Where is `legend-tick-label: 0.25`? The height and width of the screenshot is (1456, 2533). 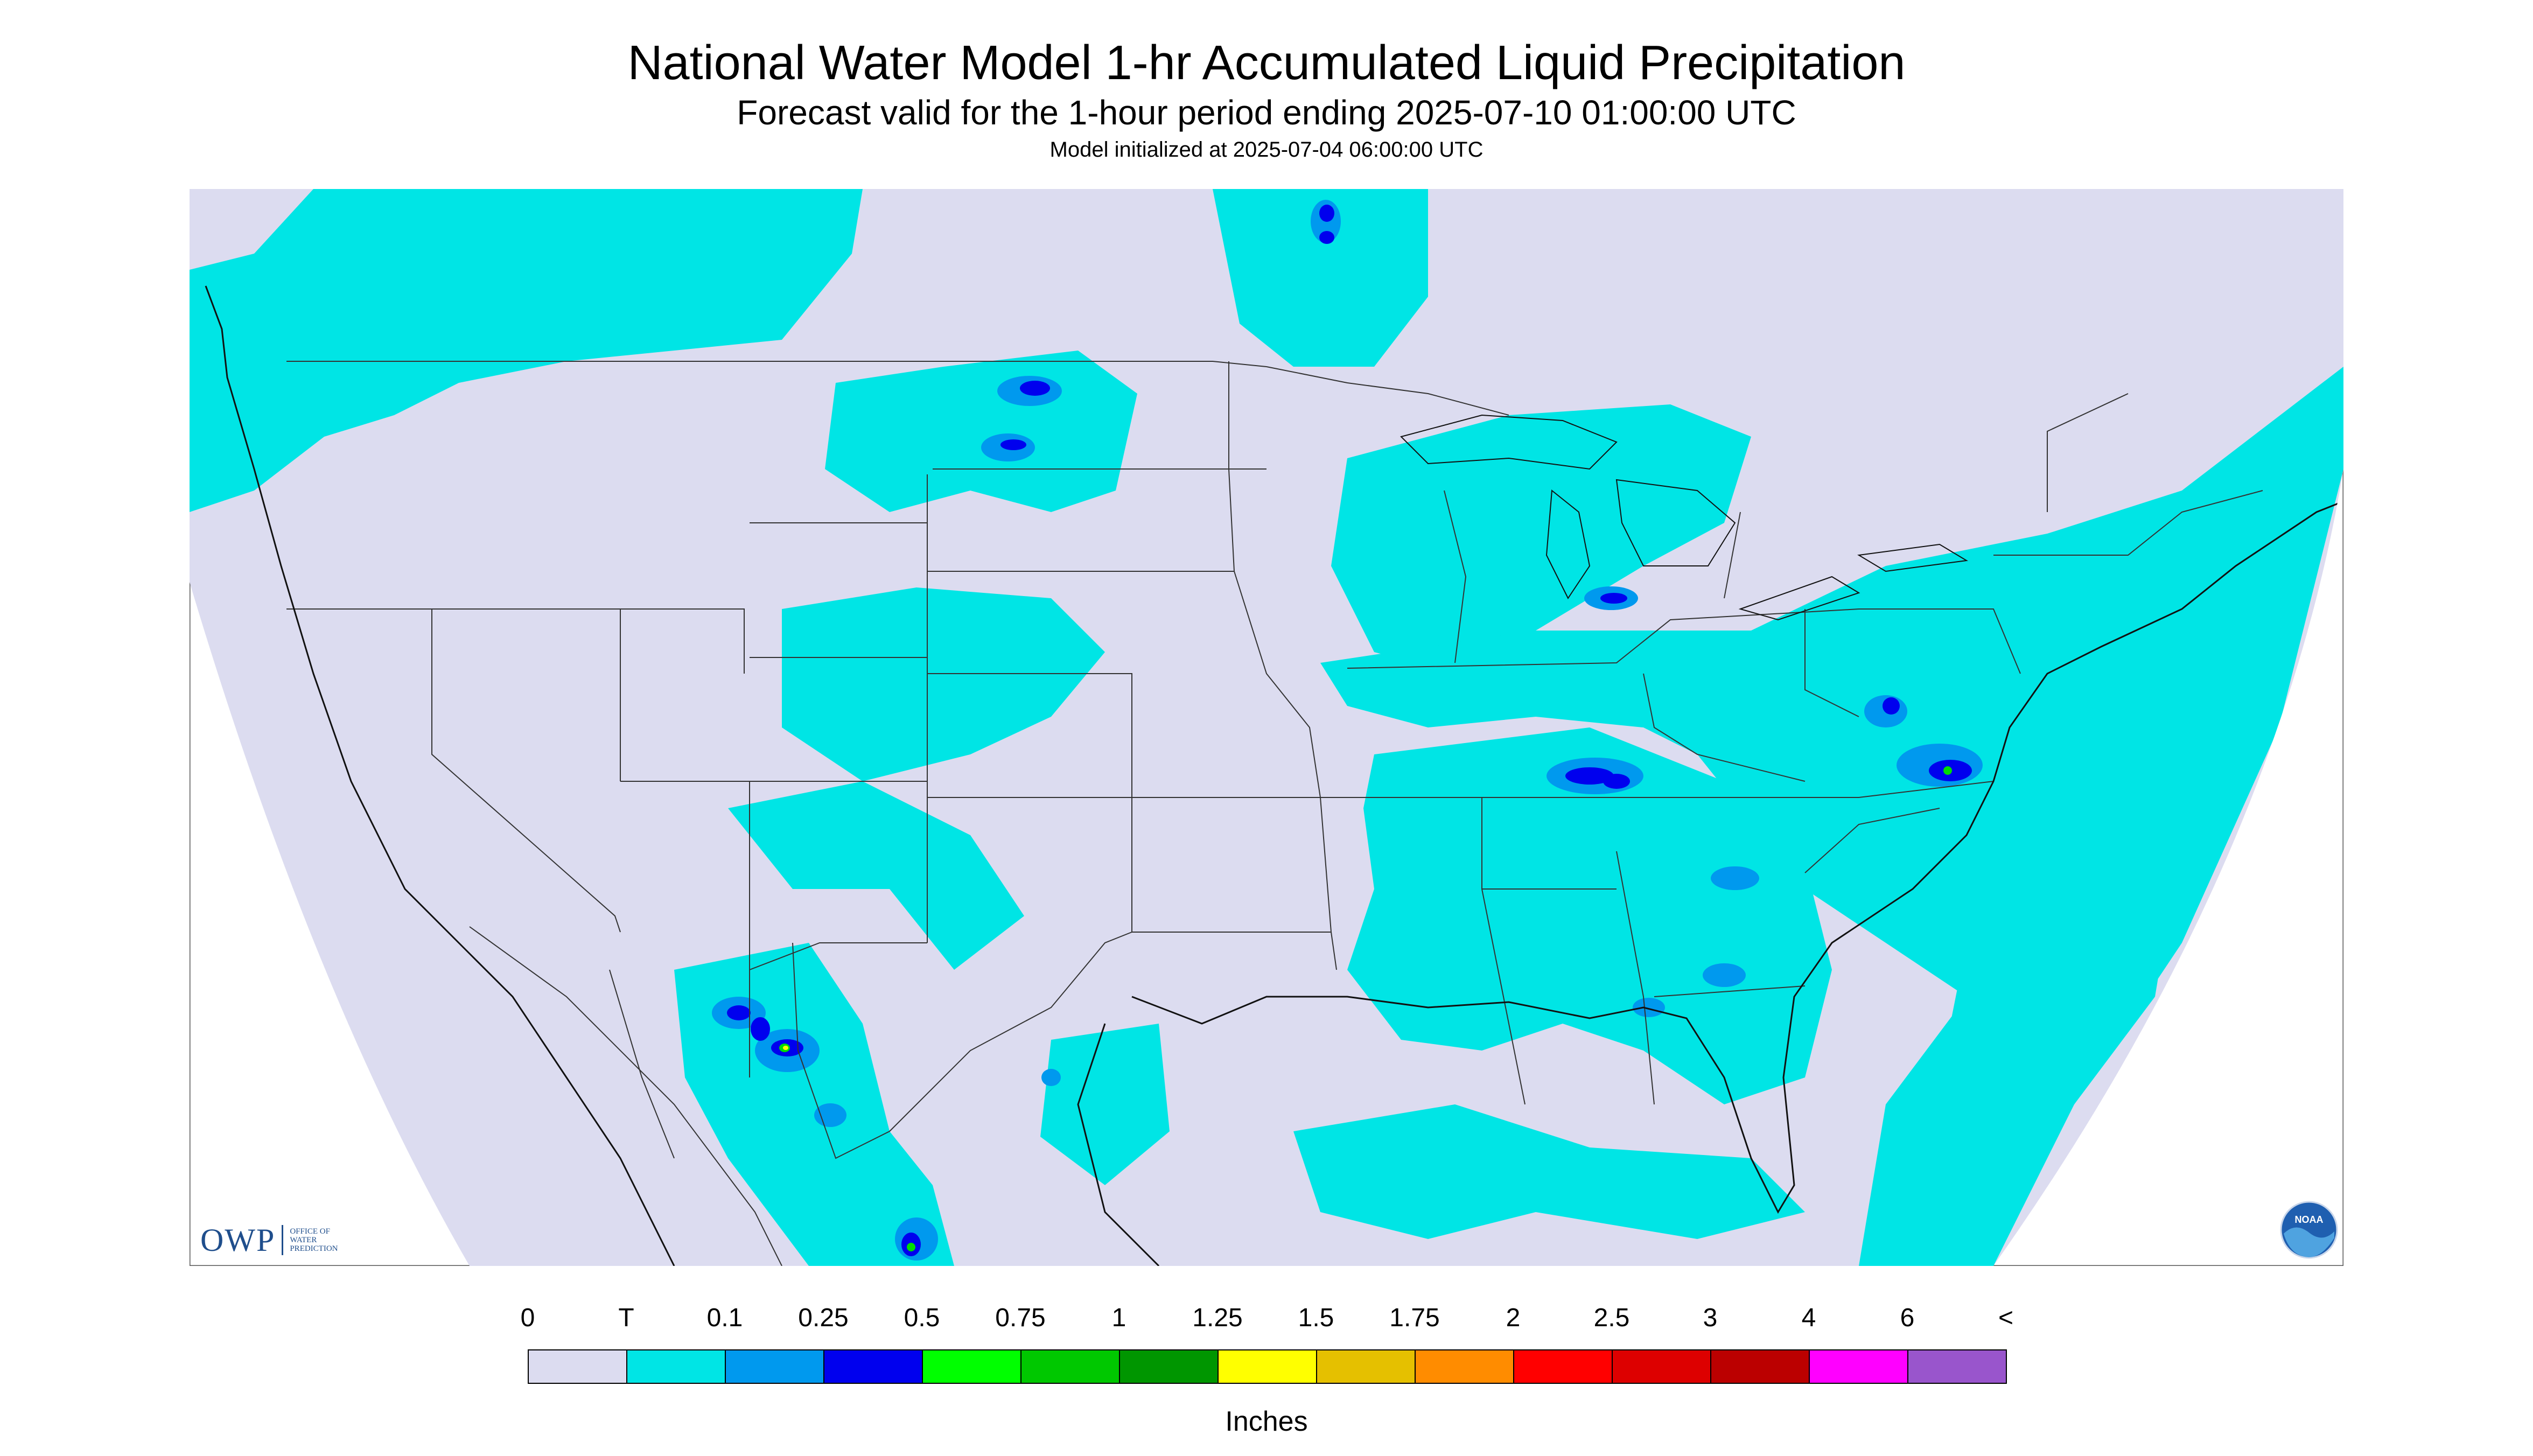
legend-tick-label: 0.25 is located at coordinates (824, 1318).